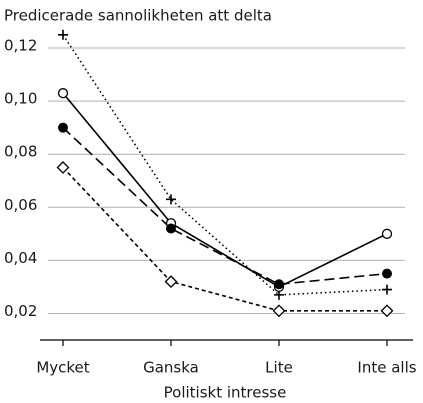 The image size is (423, 403). I want to click on x-tick-label: Mycket, so click(62, 368).